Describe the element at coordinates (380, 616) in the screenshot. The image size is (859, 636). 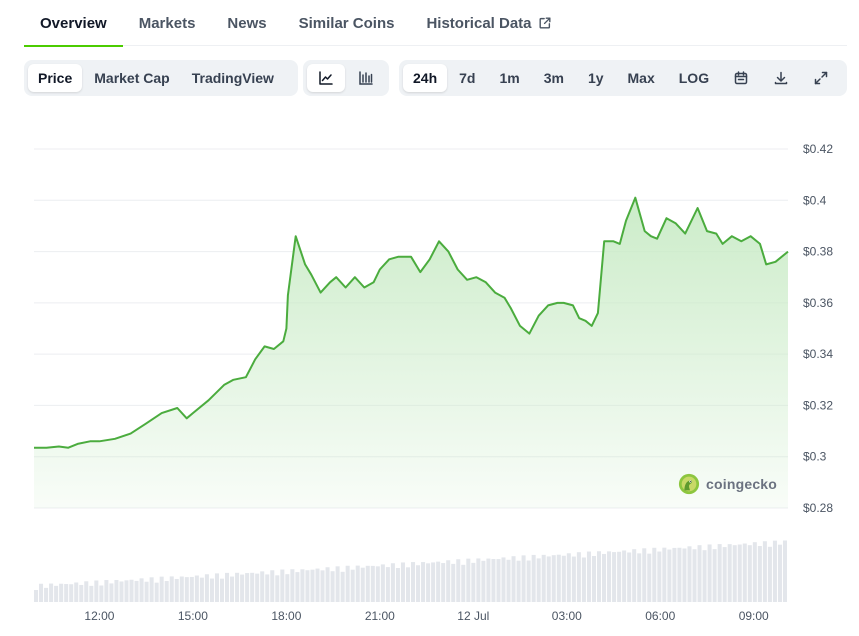
I see `x-tick-label: 21:00` at that location.